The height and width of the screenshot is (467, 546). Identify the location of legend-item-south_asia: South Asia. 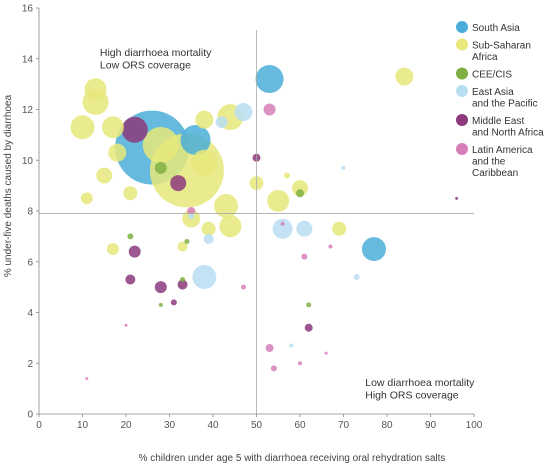
(488, 27).